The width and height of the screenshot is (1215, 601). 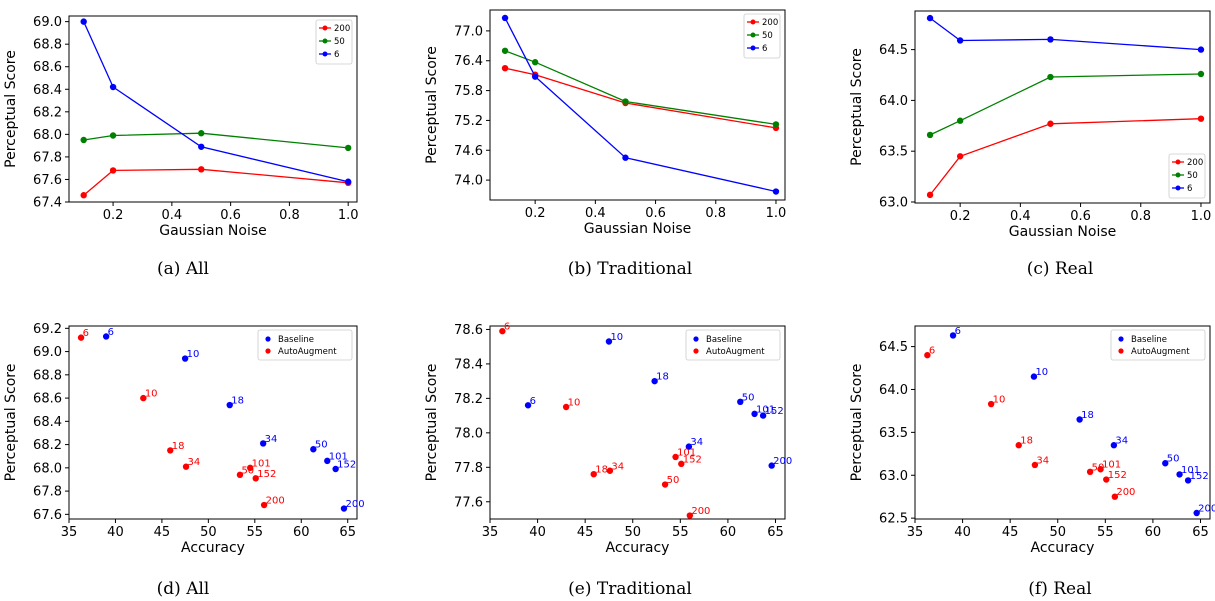 I want to click on x-tick-label: 65, so click(x=775, y=532).